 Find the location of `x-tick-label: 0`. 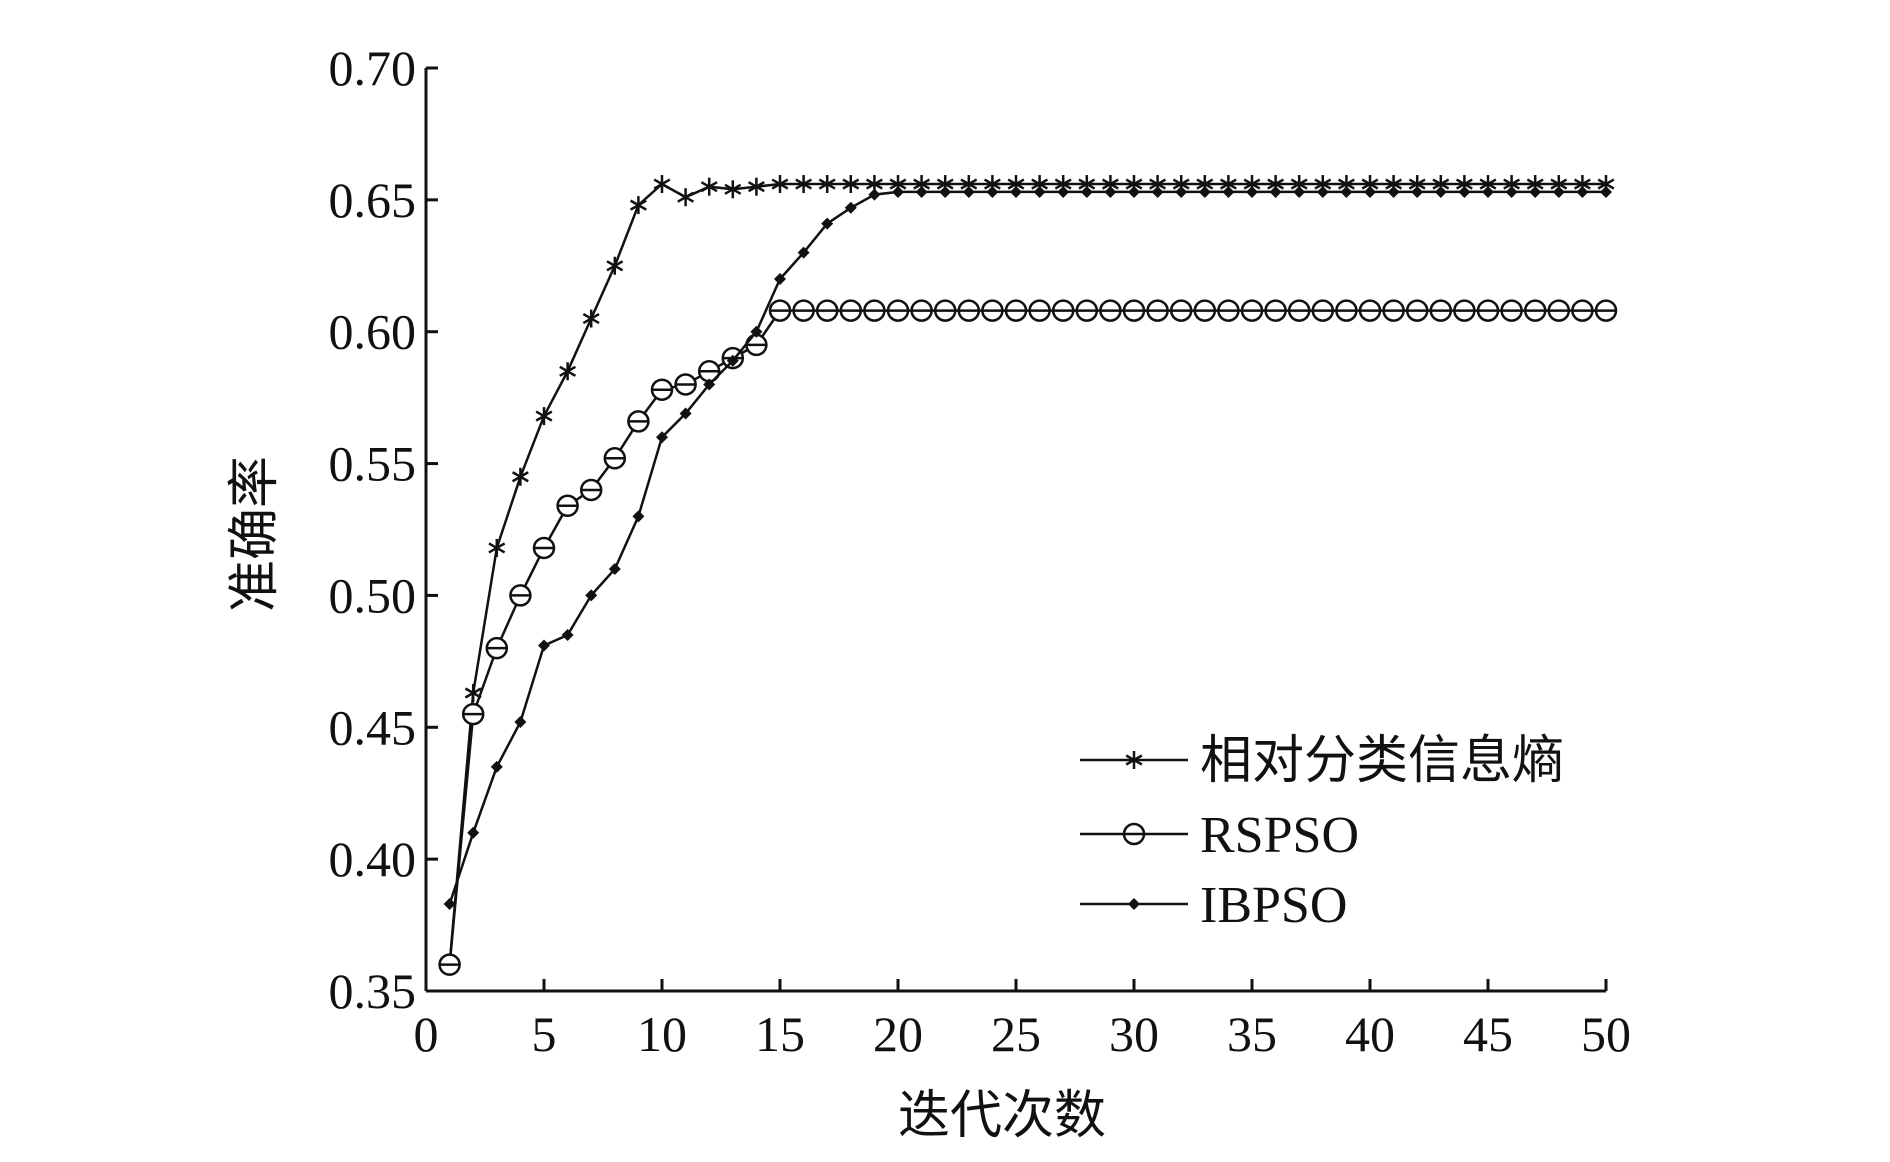

x-tick-label: 0 is located at coordinates (426, 1034).